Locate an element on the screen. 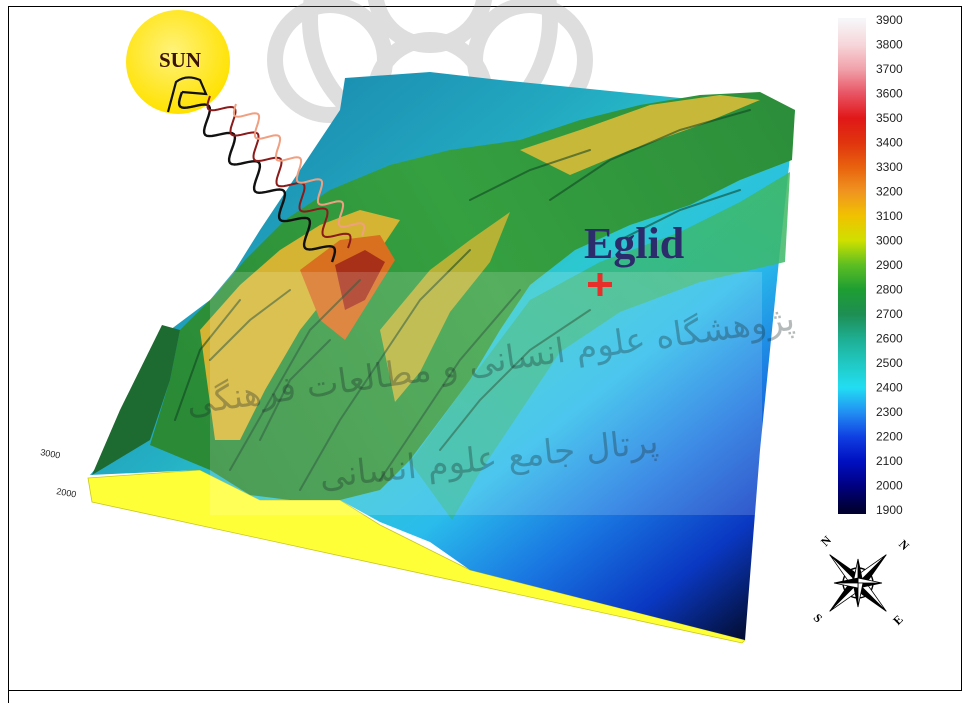 The width and height of the screenshot is (967, 703). legend-value-label: 2300 is located at coordinates (889, 412).